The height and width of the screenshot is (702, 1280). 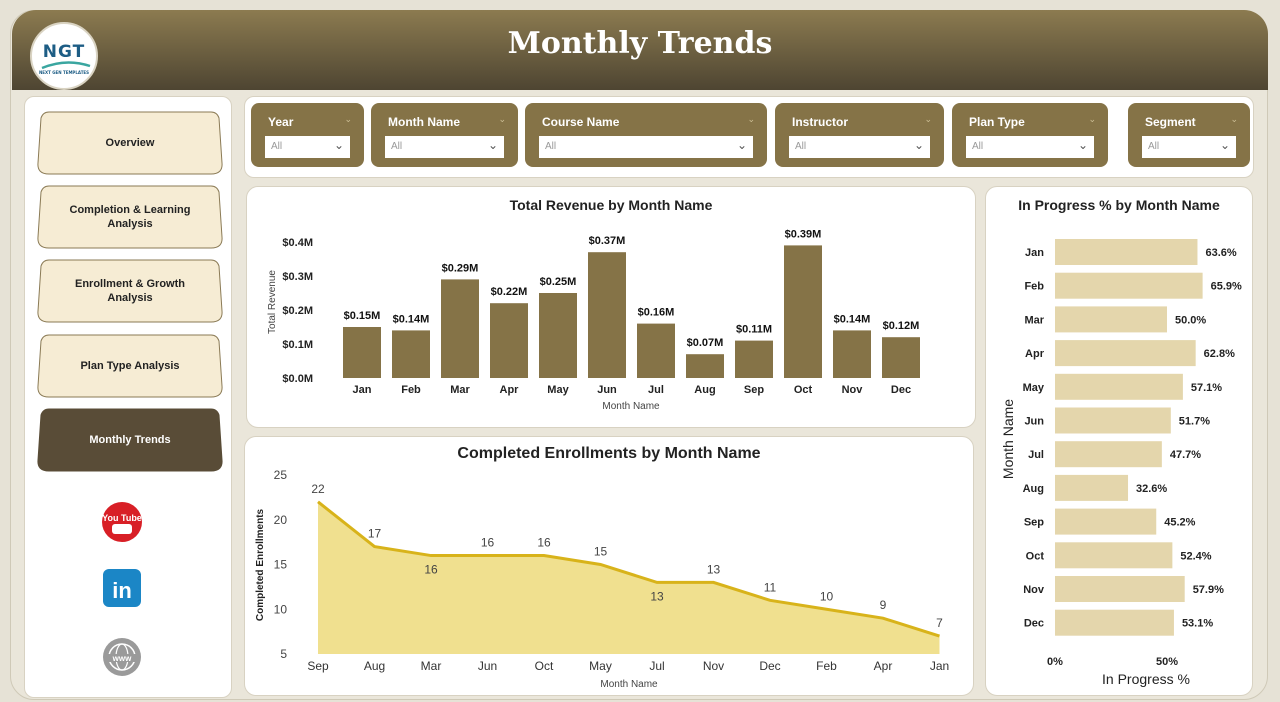 I want to click on y-axis-label: Month Name, so click(x=1008, y=439).